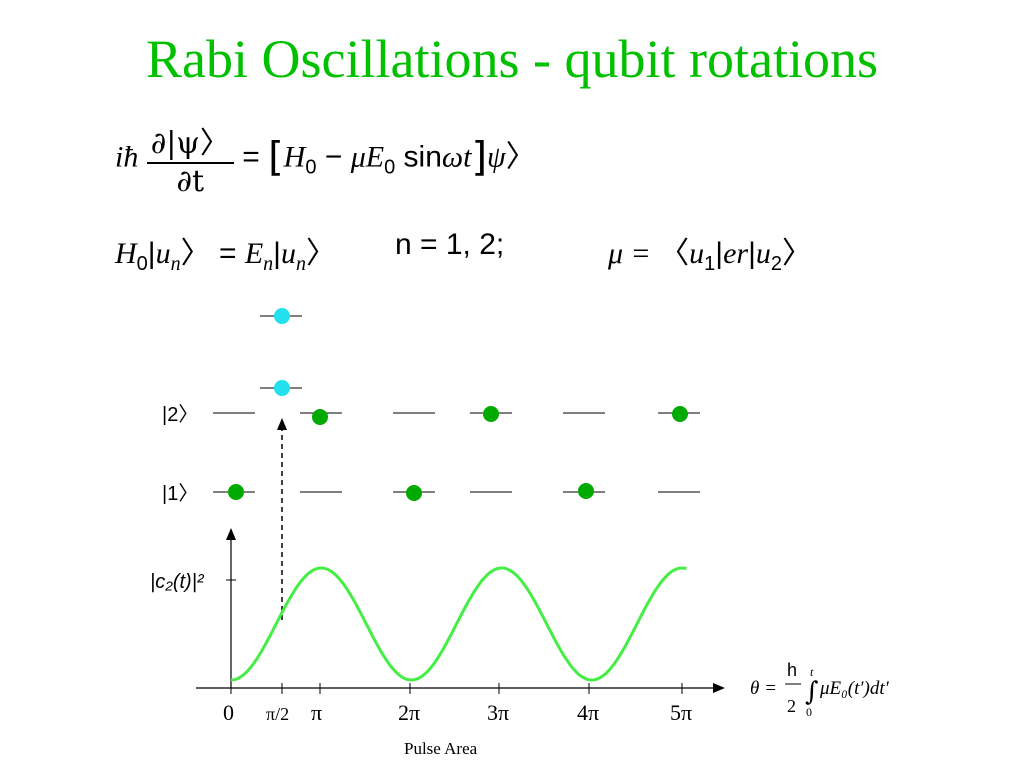 The image size is (1024, 768). What do you see at coordinates (228, 712) in the screenshot?
I see `tick-label-0: 0` at bounding box center [228, 712].